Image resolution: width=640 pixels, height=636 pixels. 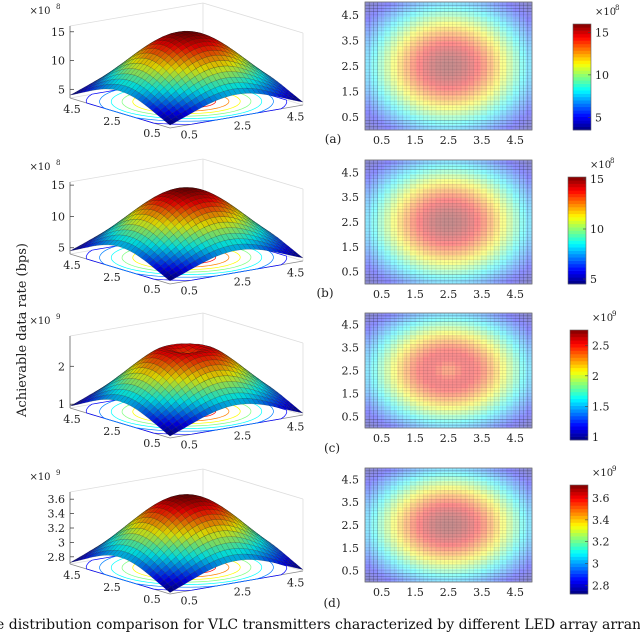 What do you see at coordinates (351, 197) in the screenshot?
I see `heatmap-y-tick-label: 3.5` at bounding box center [351, 197].